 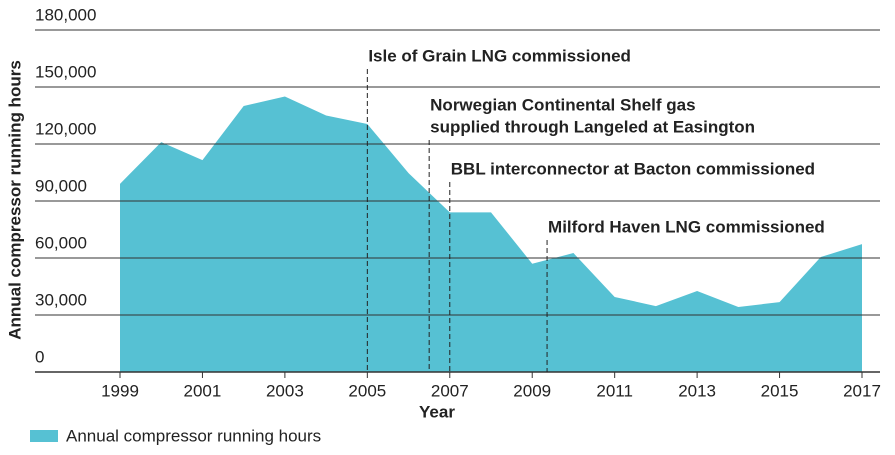 I want to click on x-tick-label: 2009, so click(x=532, y=390).